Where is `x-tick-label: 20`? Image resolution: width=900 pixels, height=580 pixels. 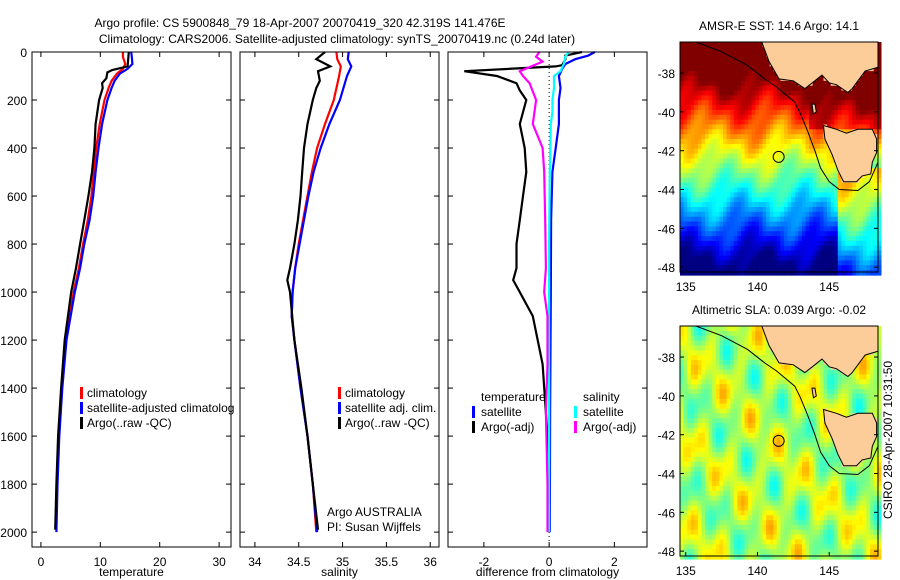 x-tick-label: 20 is located at coordinates (160, 562).